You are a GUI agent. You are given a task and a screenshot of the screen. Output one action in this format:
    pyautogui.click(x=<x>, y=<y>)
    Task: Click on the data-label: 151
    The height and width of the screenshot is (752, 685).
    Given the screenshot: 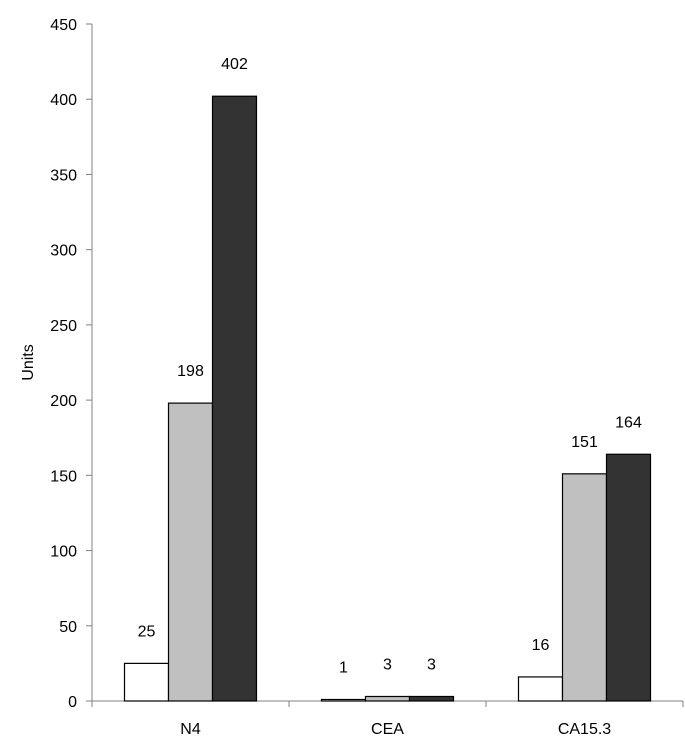 What is the action you would take?
    pyautogui.click(x=584, y=442)
    